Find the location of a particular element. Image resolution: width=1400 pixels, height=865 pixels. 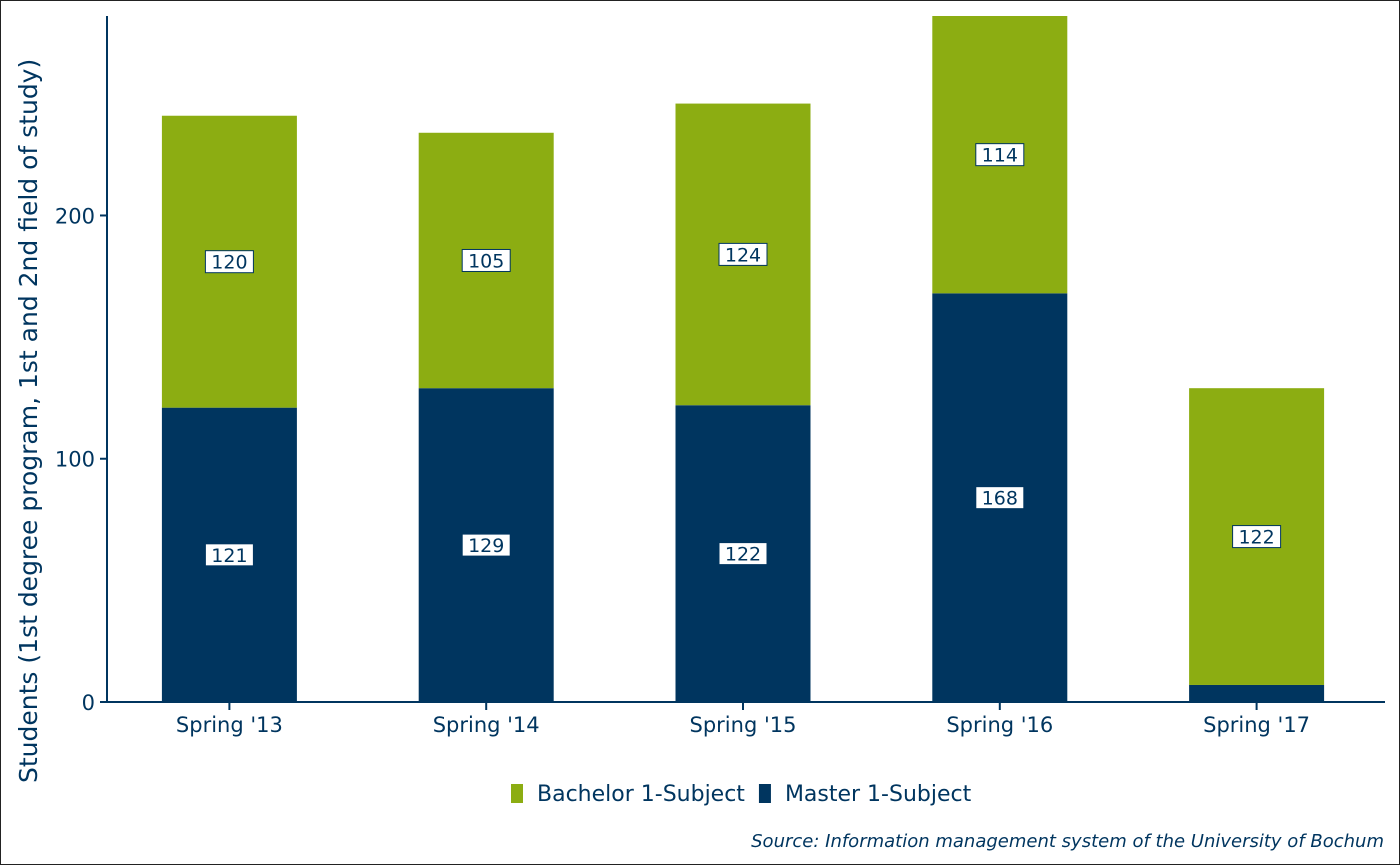

y-tick-label: 100 is located at coordinates (75, 460).